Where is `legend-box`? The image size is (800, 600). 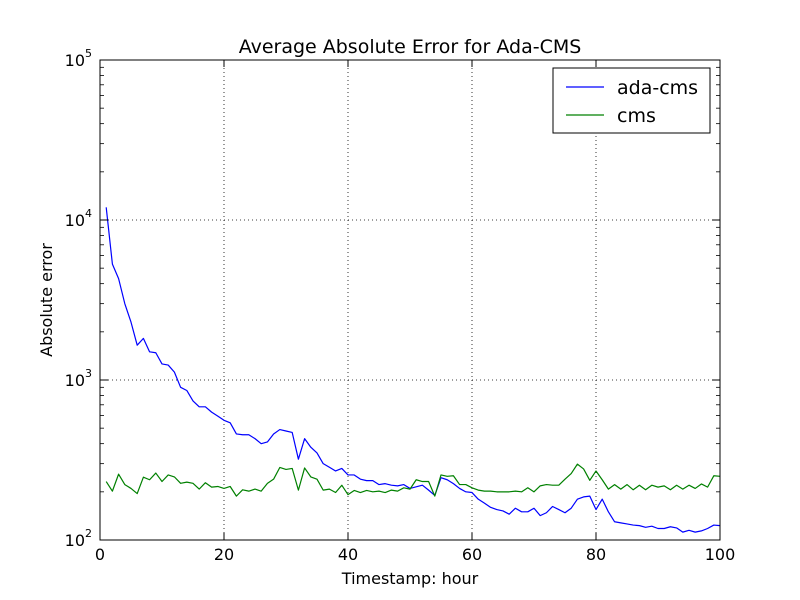 legend-box is located at coordinates (631, 100).